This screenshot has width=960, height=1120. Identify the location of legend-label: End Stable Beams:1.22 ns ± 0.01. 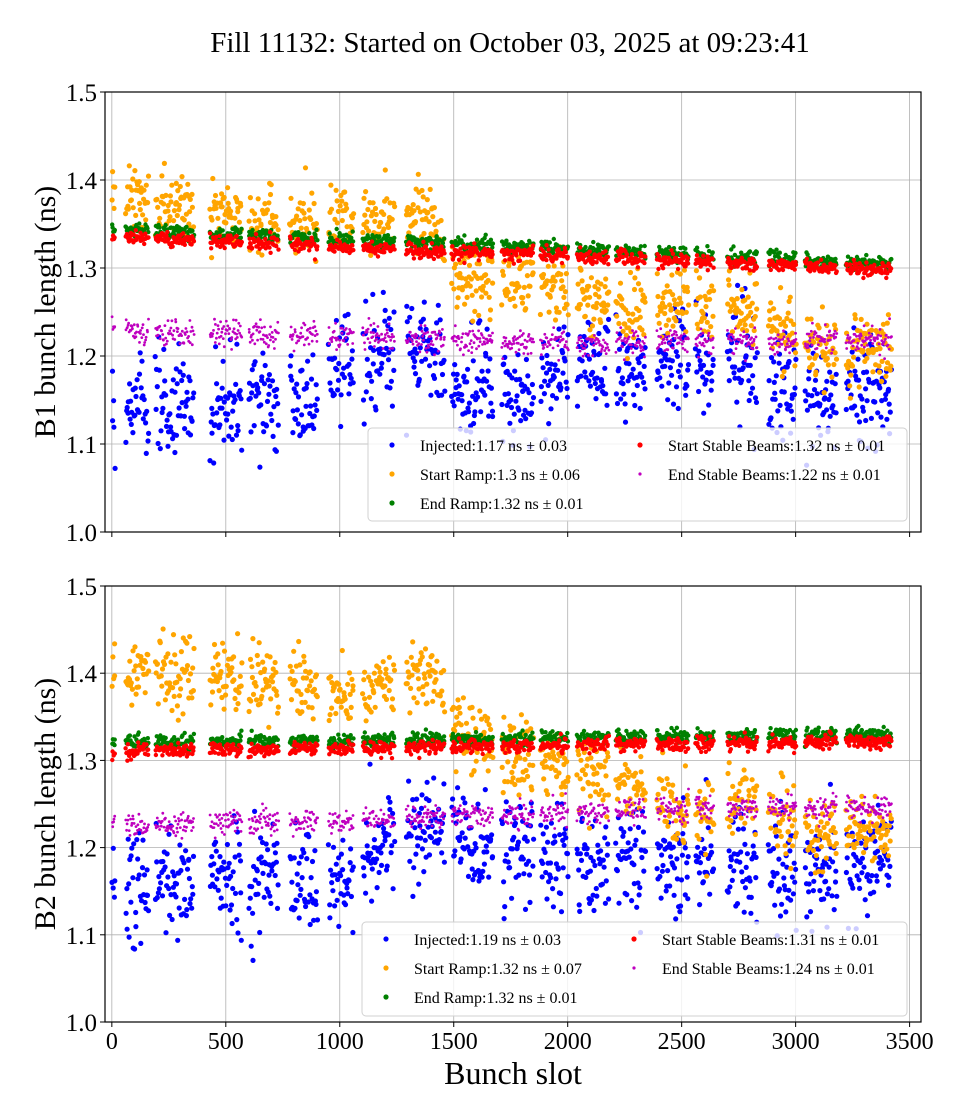
(774, 475).